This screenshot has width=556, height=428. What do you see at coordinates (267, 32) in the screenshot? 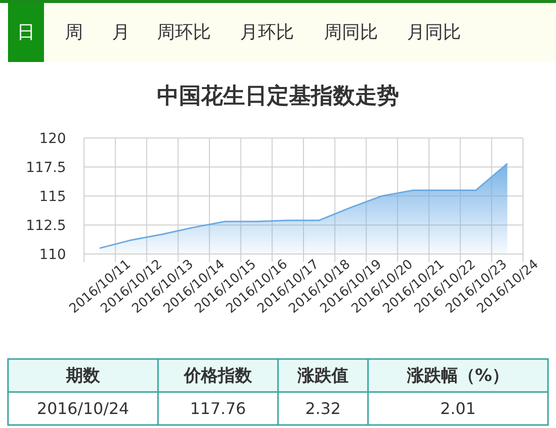
I see `text: 月环比` at bounding box center [267, 32].